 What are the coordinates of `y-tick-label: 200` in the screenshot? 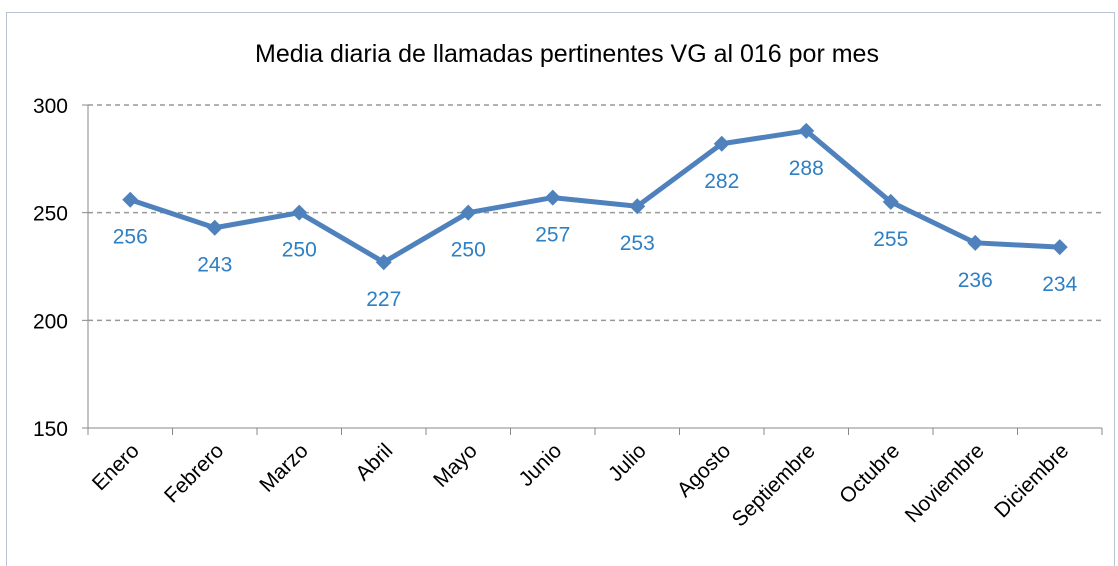 It's located at (50, 321).